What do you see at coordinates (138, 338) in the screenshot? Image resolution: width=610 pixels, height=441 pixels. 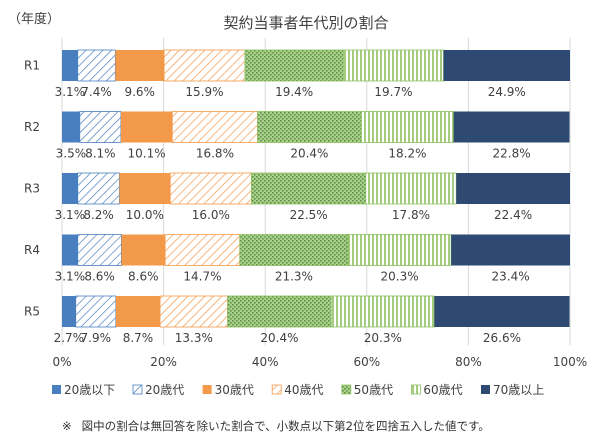 I see `data-label: 8.7%` at bounding box center [138, 338].